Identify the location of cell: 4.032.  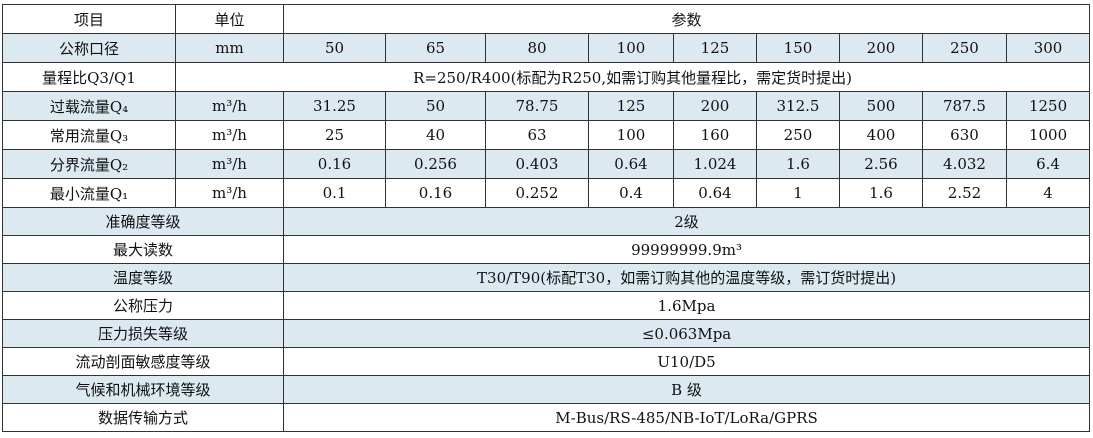
(964, 164).